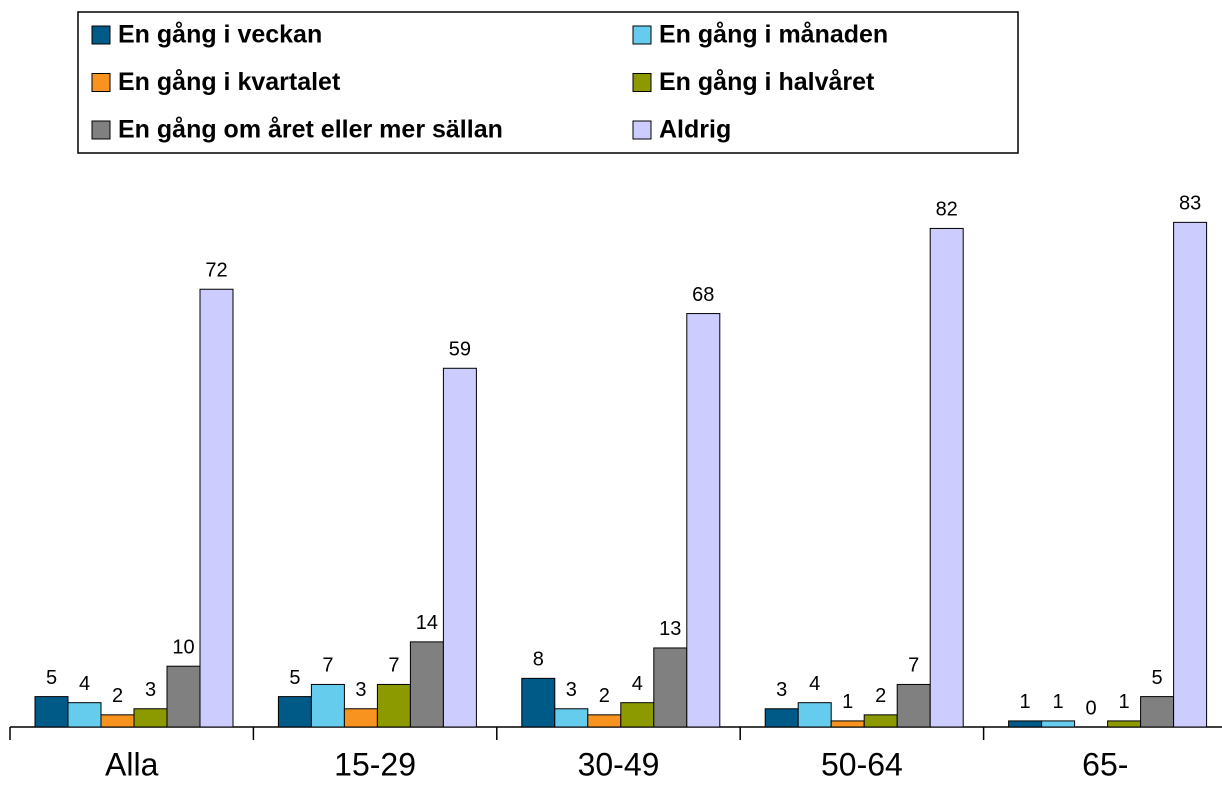  What do you see at coordinates (947, 210) in the screenshot?
I see `data-label: 82` at bounding box center [947, 210].